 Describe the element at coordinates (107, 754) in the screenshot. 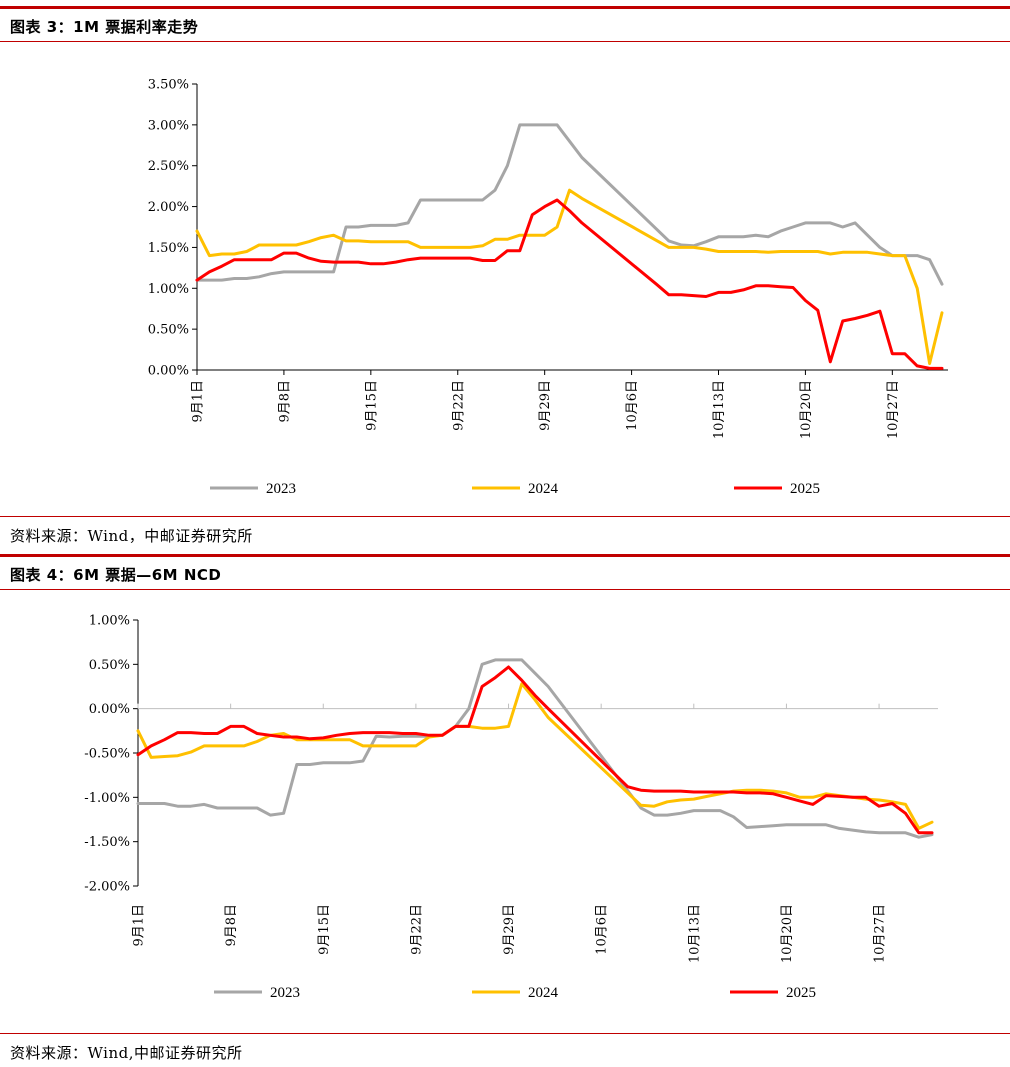

I see `y-tick-label: -0.50%` at that location.